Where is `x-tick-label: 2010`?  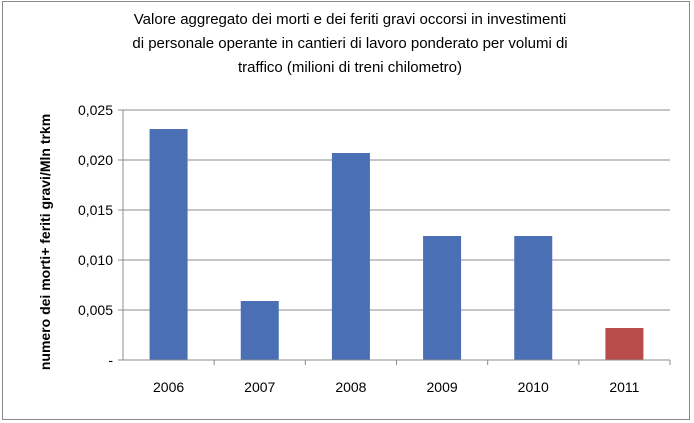
x-tick-label: 2010 is located at coordinates (533, 387).